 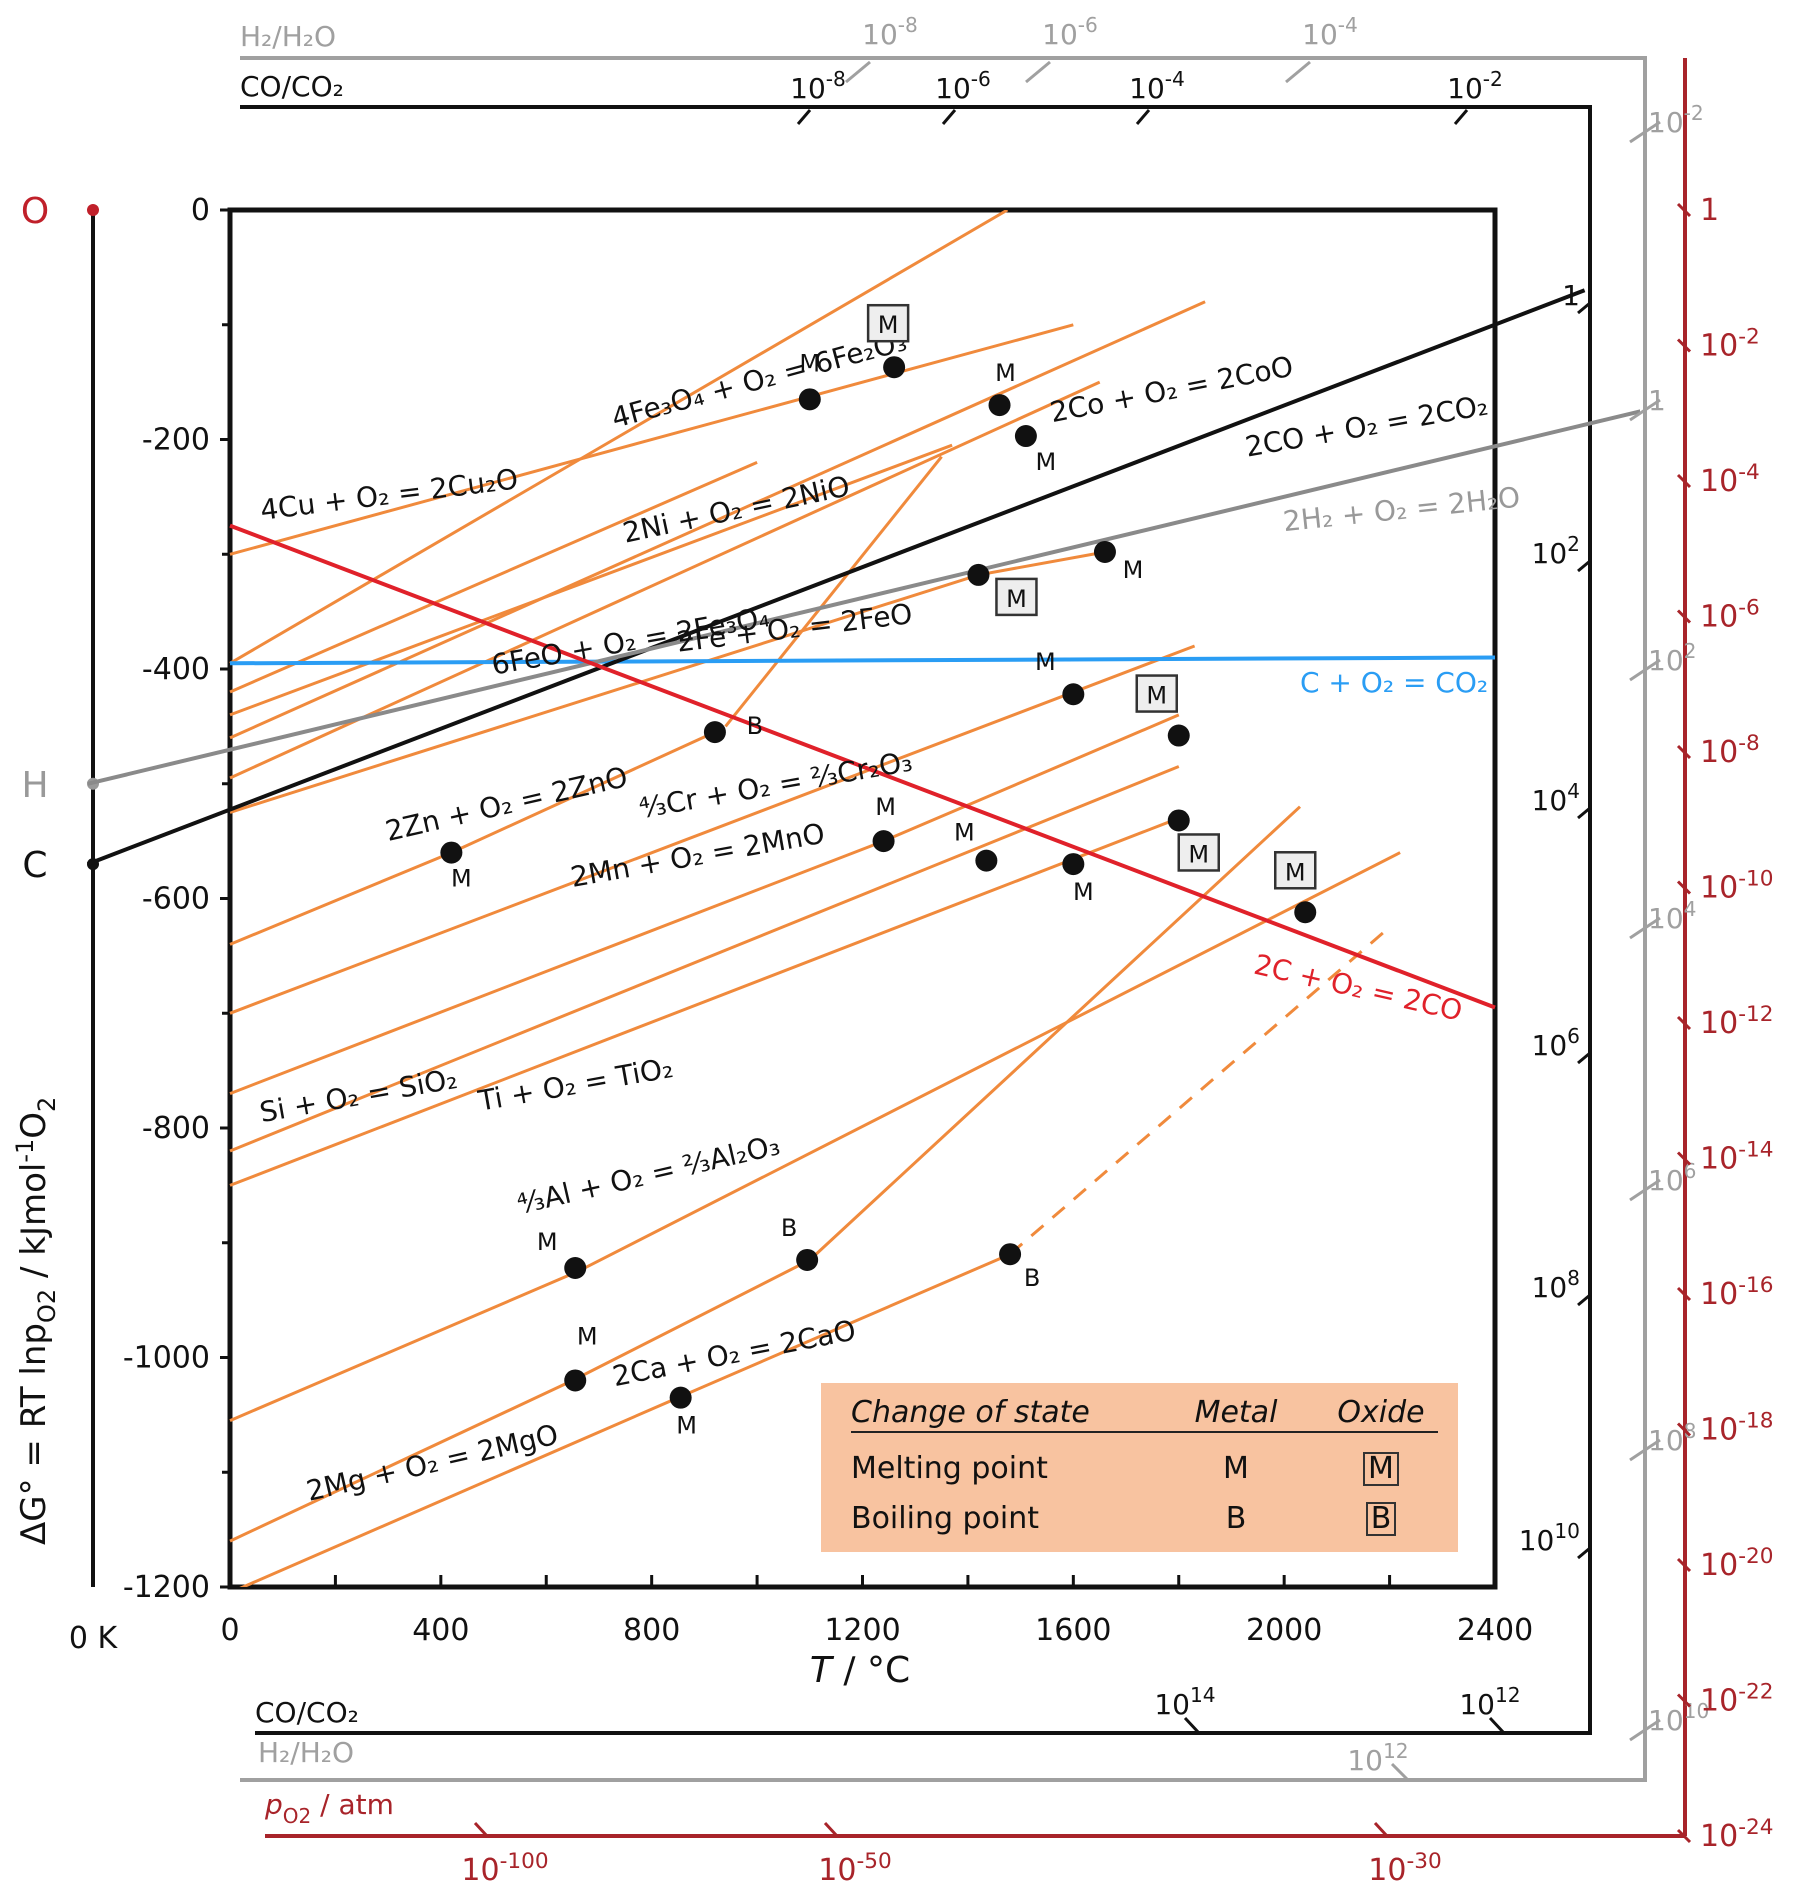 I want to click on co-co2-right-tick-label: 1010, so click(x=1549, y=1538).